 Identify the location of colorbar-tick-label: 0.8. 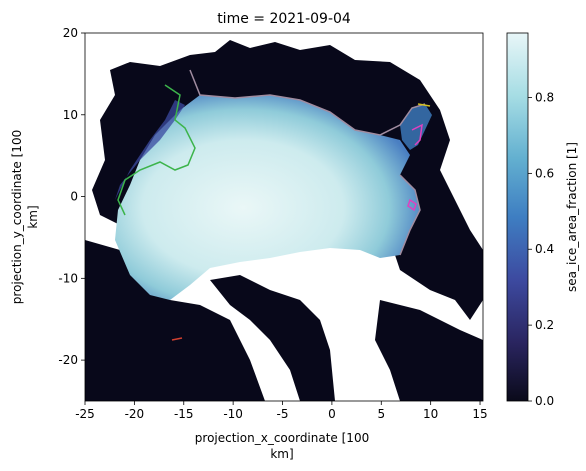
(544, 97).